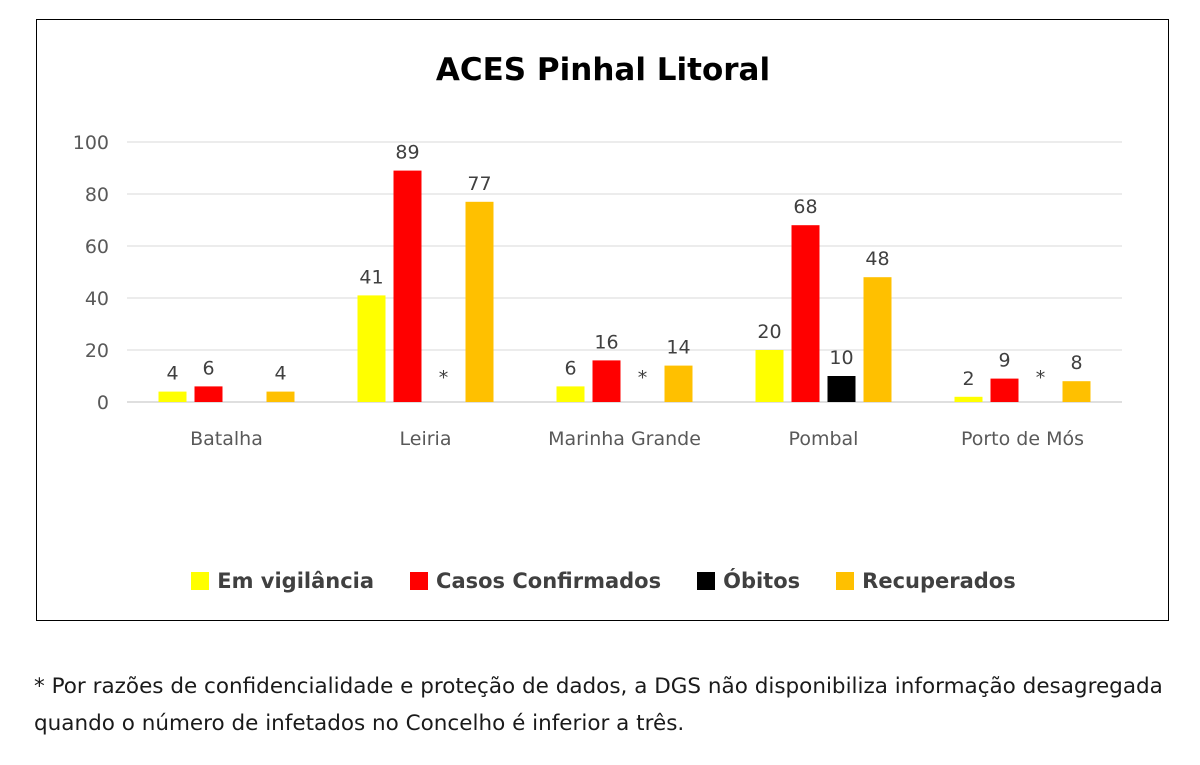 The width and height of the screenshot is (1200, 765). What do you see at coordinates (1076, 363) in the screenshot?
I see `data-label: 8` at bounding box center [1076, 363].